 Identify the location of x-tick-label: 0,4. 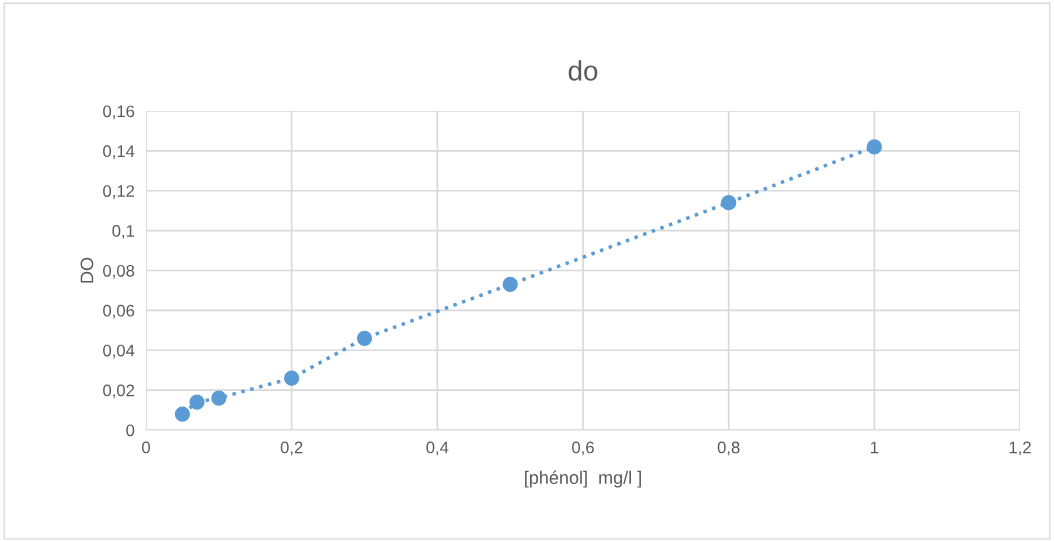
(437, 448).